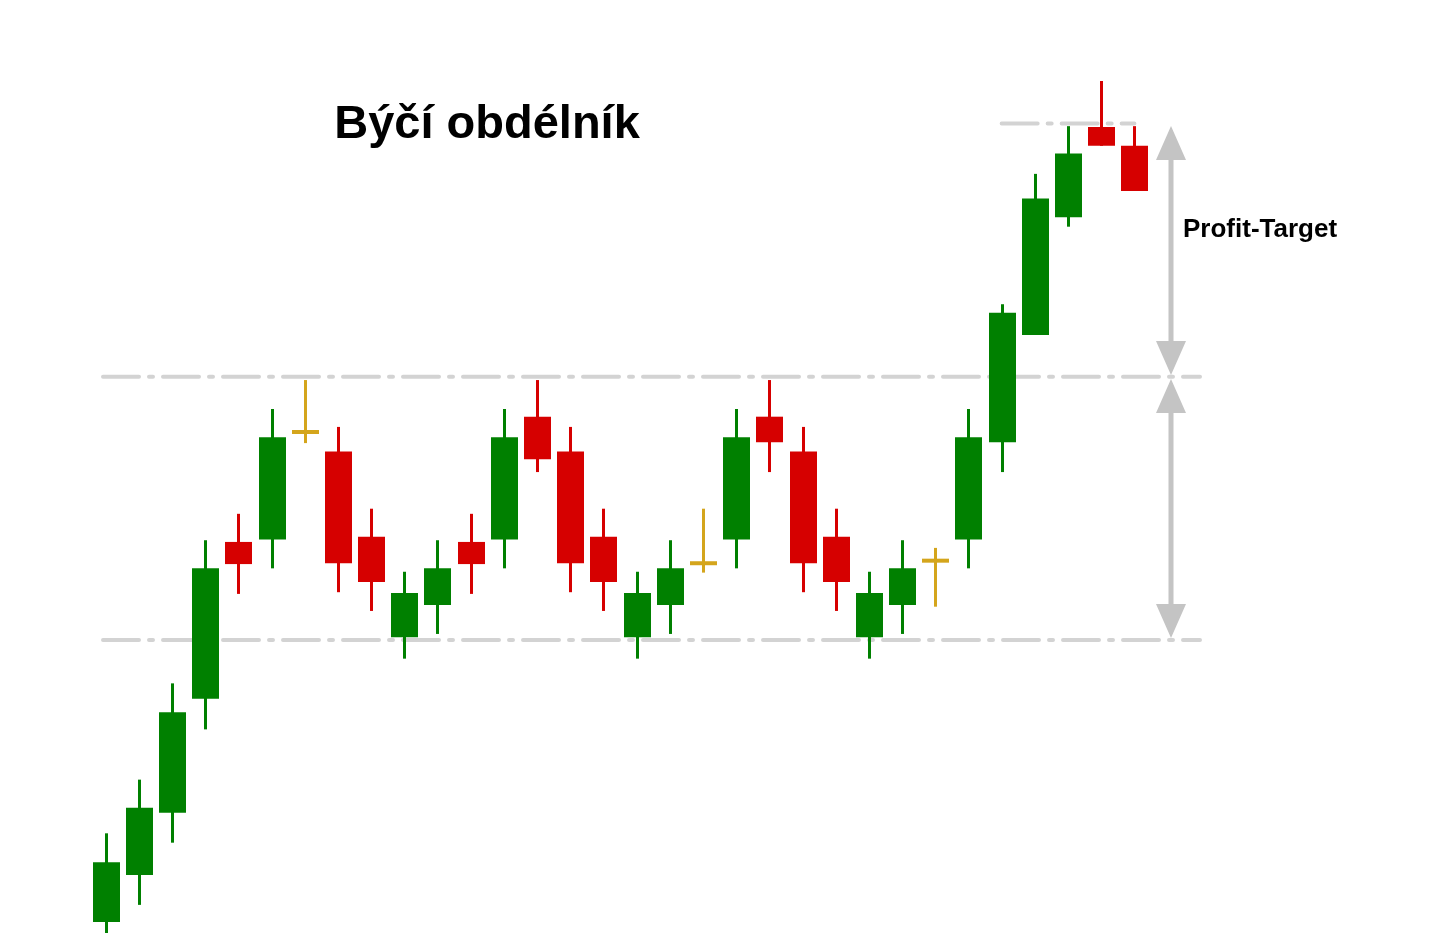 The image size is (1434, 950). Describe the element at coordinates (1260, 228) in the screenshot. I see `text: Profit-Target` at that location.